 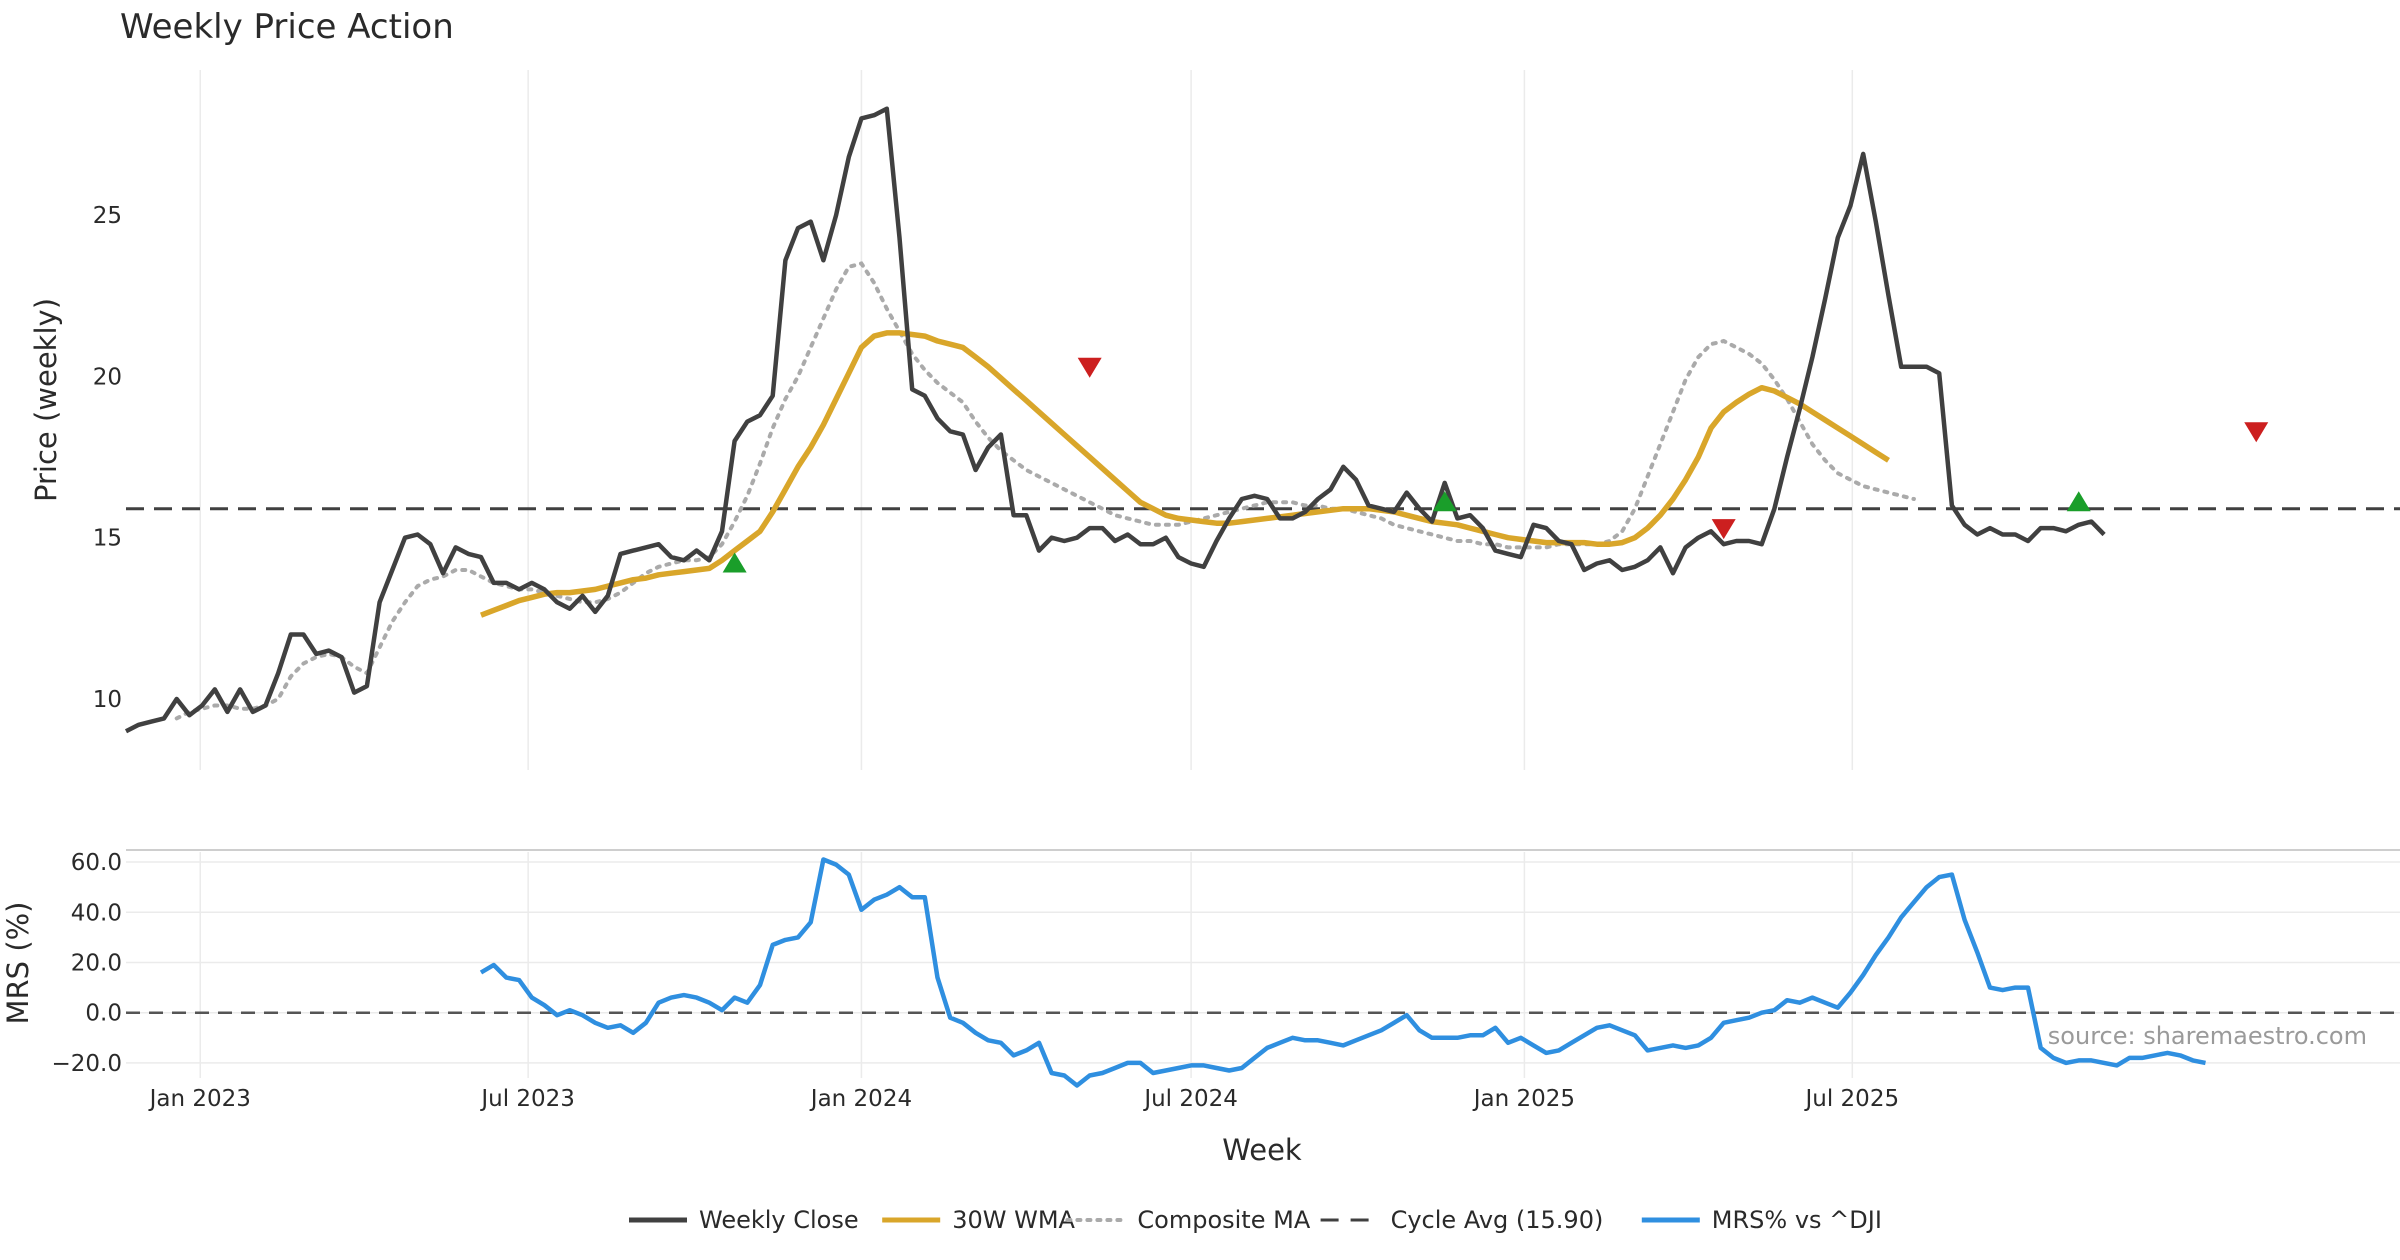 What do you see at coordinates (1797, 1220) in the screenshot?
I see `legend-label: MRS% vs ^DJI` at bounding box center [1797, 1220].